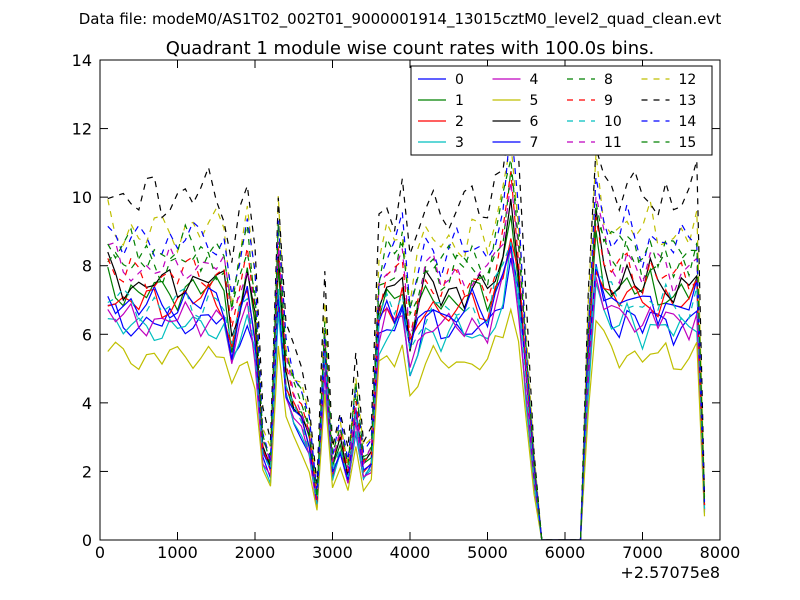 The image size is (800, 600). What do you see at coordinates (534, 143) in the screenshot?
I see `legend-label-7: 7` at bounding box center [534, 143].